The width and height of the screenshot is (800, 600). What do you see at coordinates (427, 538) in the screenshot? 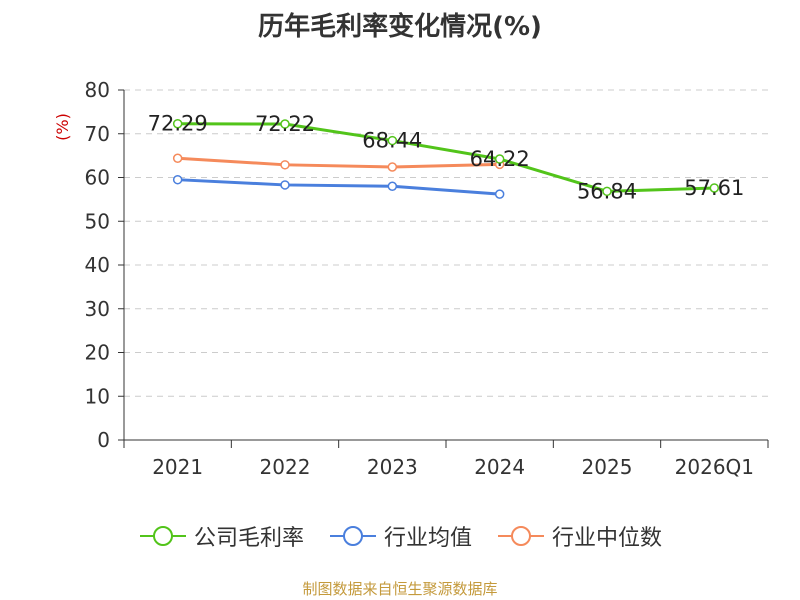
I see `legend-label: 行业均值` at bounding box center [427, 538].